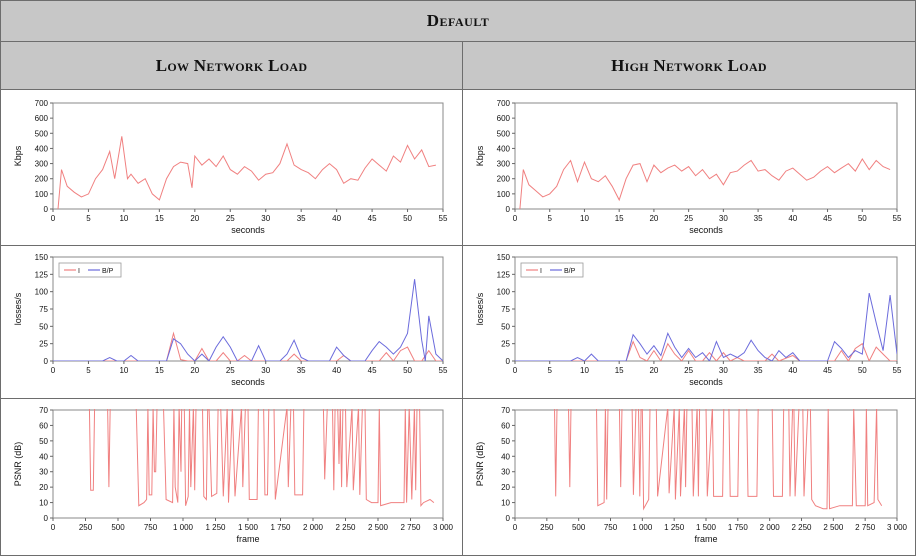  I want to click on y-tick-label: 75, so click(43, 309).